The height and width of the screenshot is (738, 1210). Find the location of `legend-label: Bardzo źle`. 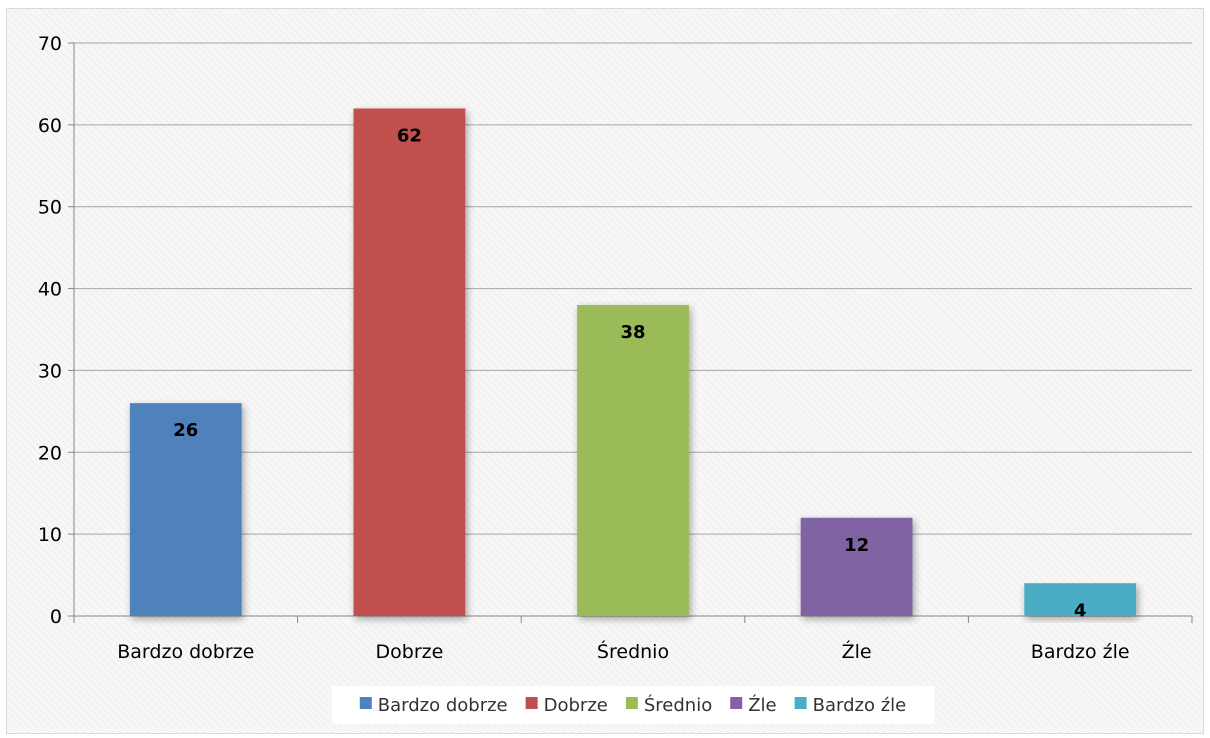

legend-label: Bardzo źle is located at coordinates (860, 705).